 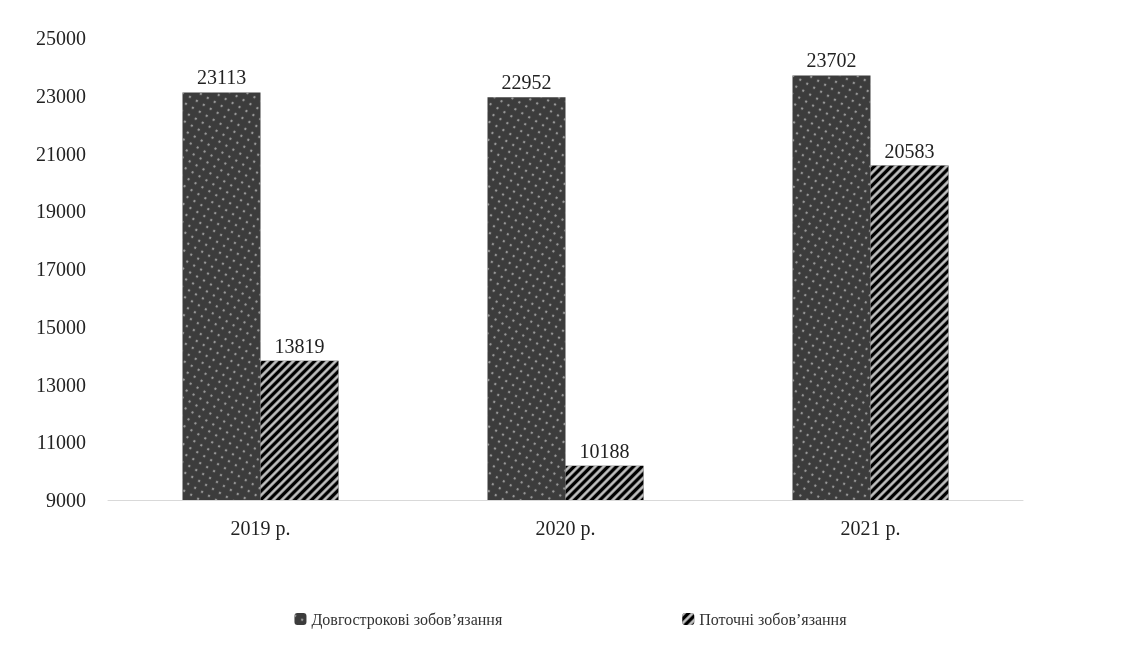 I want to click on y-tick-label: 21000, so click(x=61, y=153).